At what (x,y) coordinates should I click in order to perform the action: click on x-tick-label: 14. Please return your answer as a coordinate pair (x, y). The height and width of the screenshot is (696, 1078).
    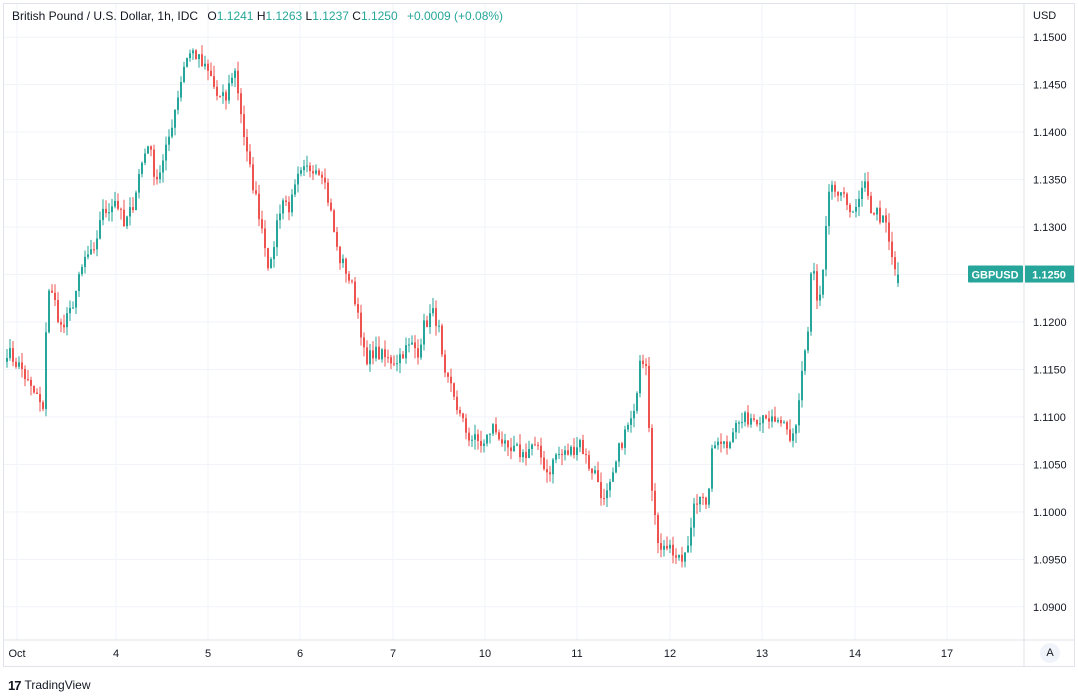
    Looking at the image, I should click on (855, 654).